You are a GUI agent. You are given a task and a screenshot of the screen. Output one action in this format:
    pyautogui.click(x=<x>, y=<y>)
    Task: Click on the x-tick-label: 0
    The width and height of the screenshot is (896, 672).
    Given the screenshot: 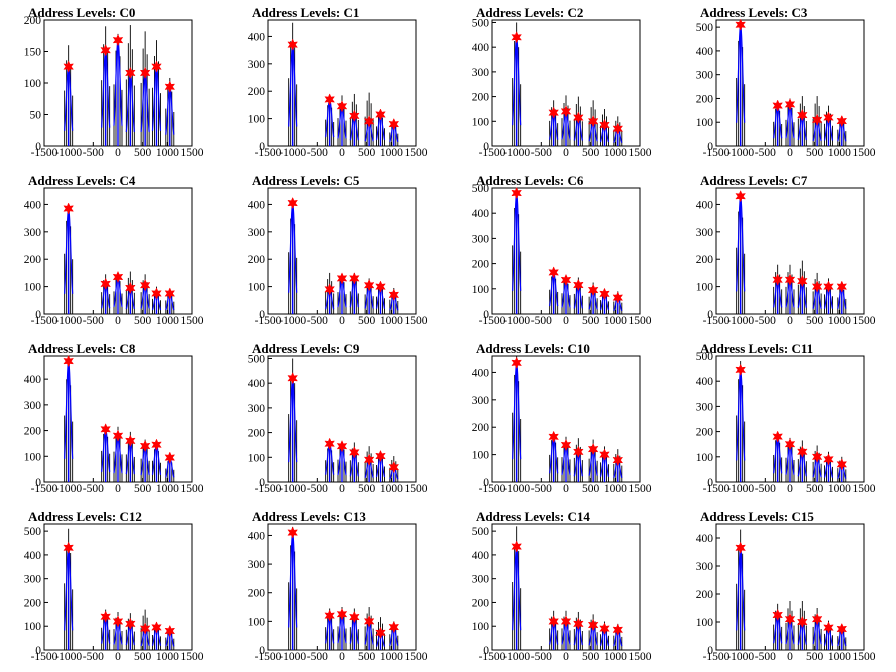 What is the action you would take?
    pyautogui.click(x=118, y=321)
    